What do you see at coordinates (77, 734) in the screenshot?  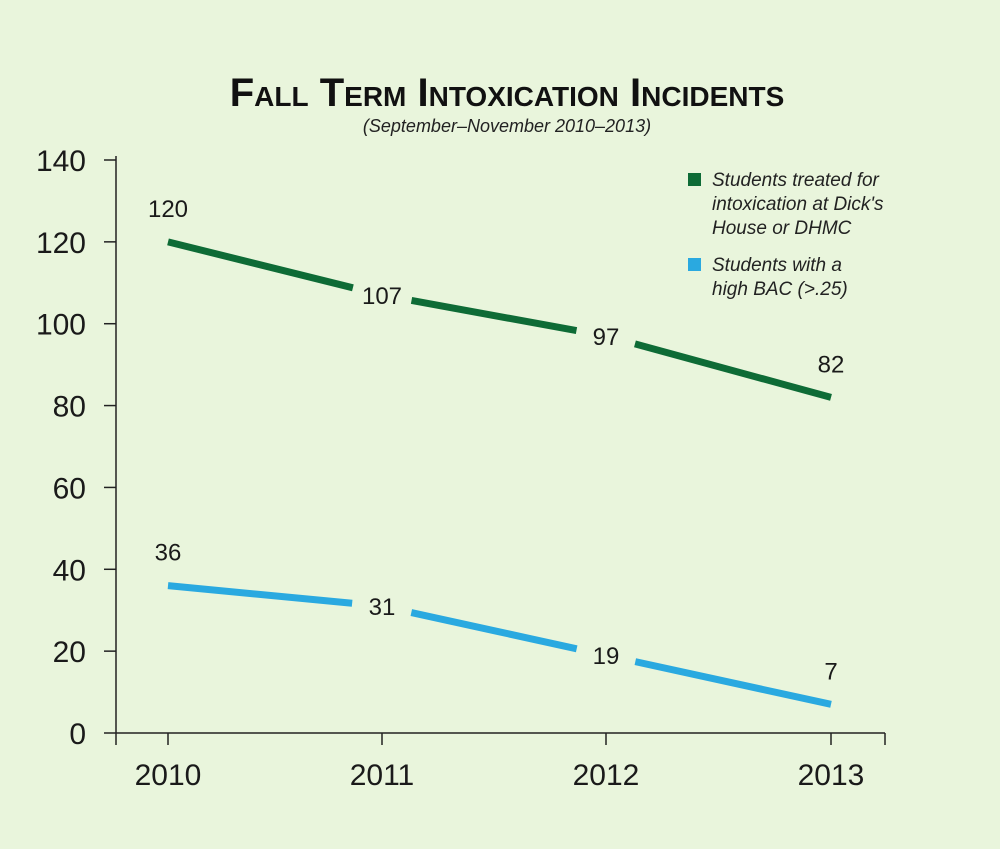 I see `y-tick-label: 0` at bounding box center [77, 734].